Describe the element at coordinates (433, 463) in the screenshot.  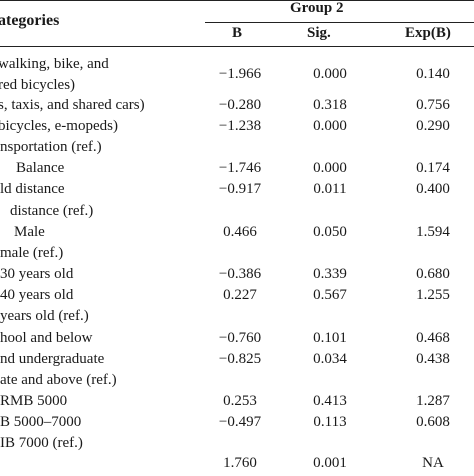
I see `cell-exp: NA` at that location.